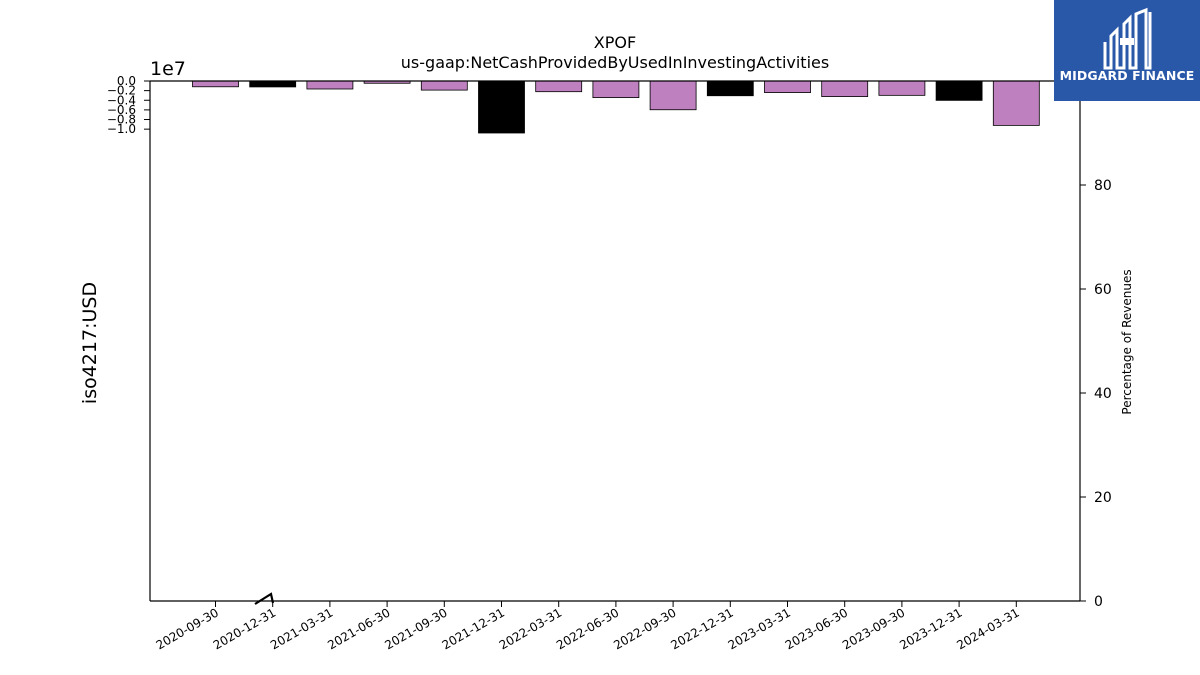  I want to click on x-tick-label: 2024-03-31, so click(987, 628).